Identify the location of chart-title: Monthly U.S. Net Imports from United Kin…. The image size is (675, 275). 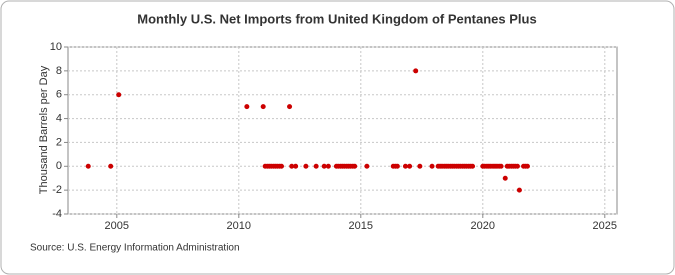
(336, 18).